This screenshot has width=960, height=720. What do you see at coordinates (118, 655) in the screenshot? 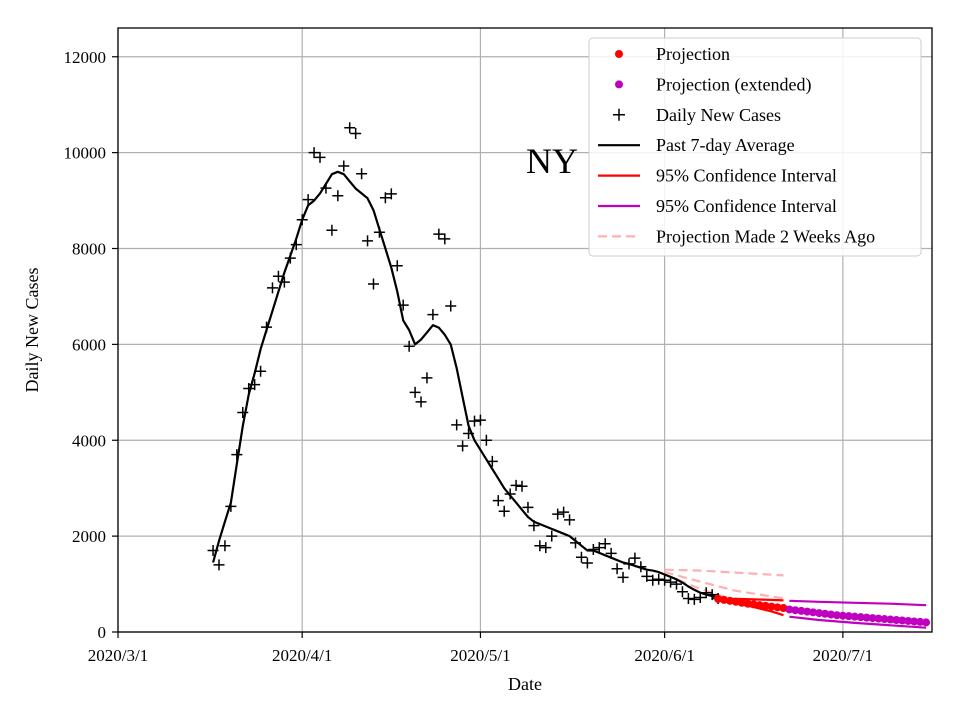
I see `x-tick-label: 2020/3/1` at bounding box center [118, 655].